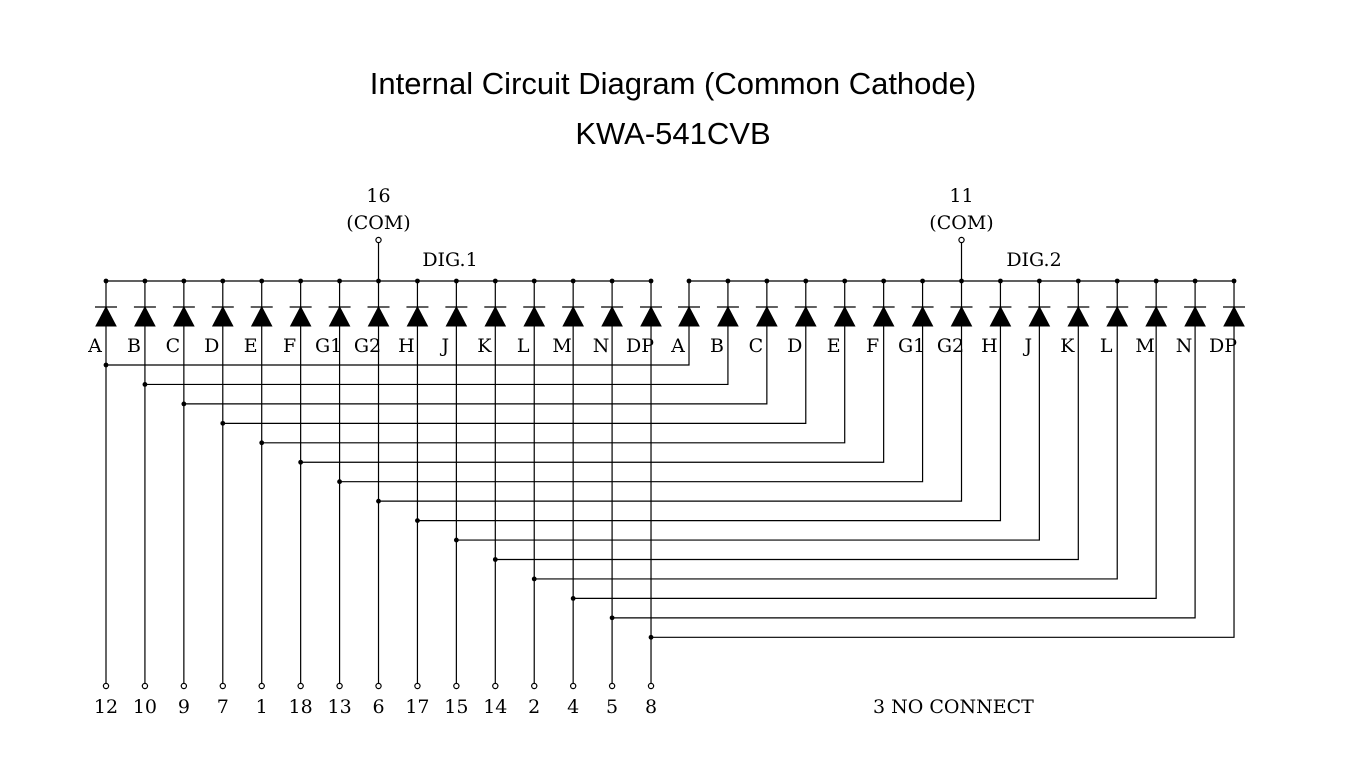  What do you see at coordinates (794, 346) in the screenshot?
I see `segment-label-2-D: D` at bounding box center [794, 346].